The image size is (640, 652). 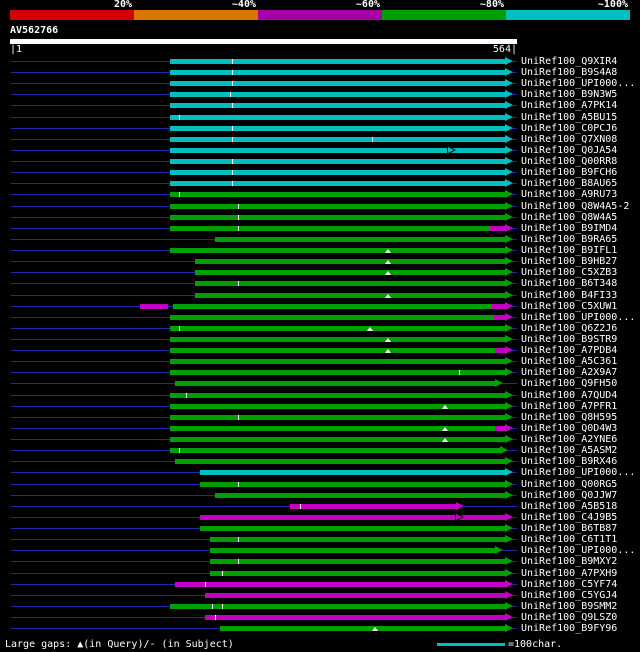 I want to click on hit-row: UniRef100_B9MXY2, so click(x=320, y=561).